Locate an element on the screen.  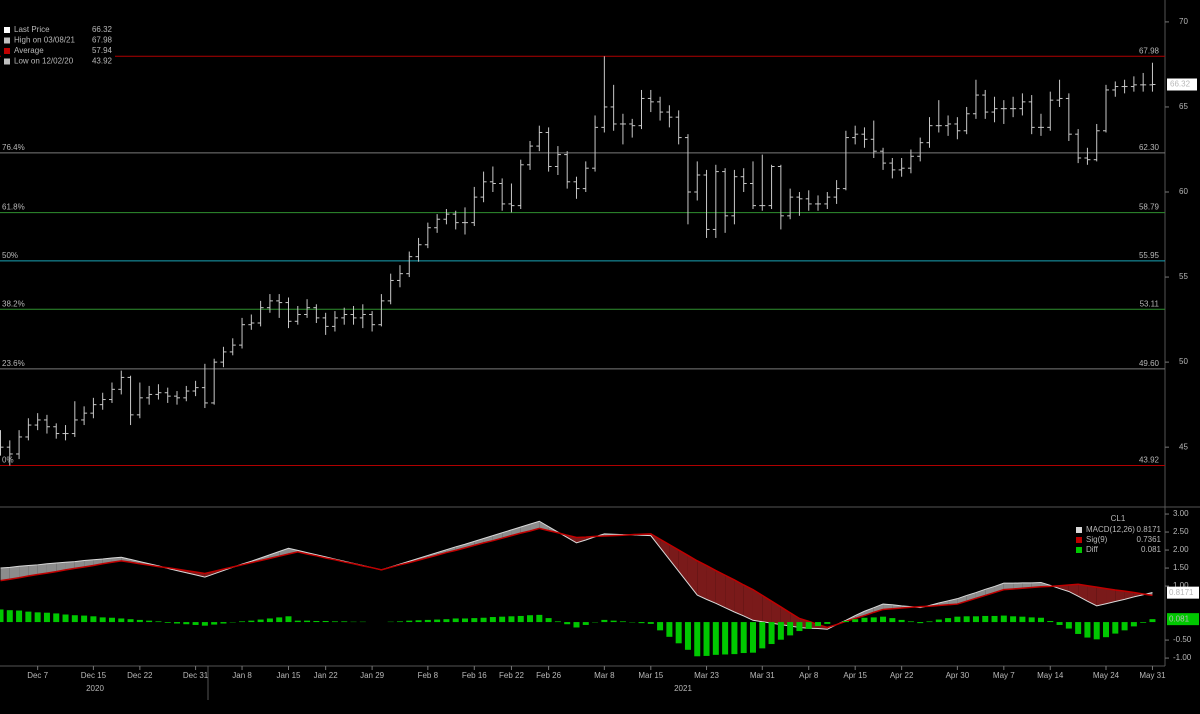
x-tick-label: Jan 22 is located at coordinates (326, 675).